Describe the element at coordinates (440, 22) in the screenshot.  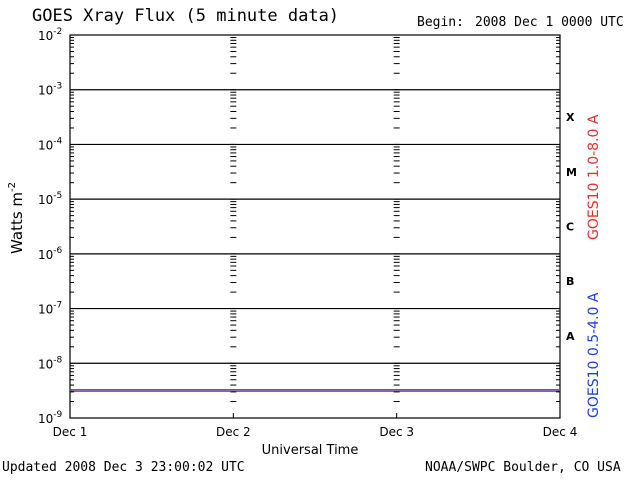
I see `begin-label: Begin:` at that location.